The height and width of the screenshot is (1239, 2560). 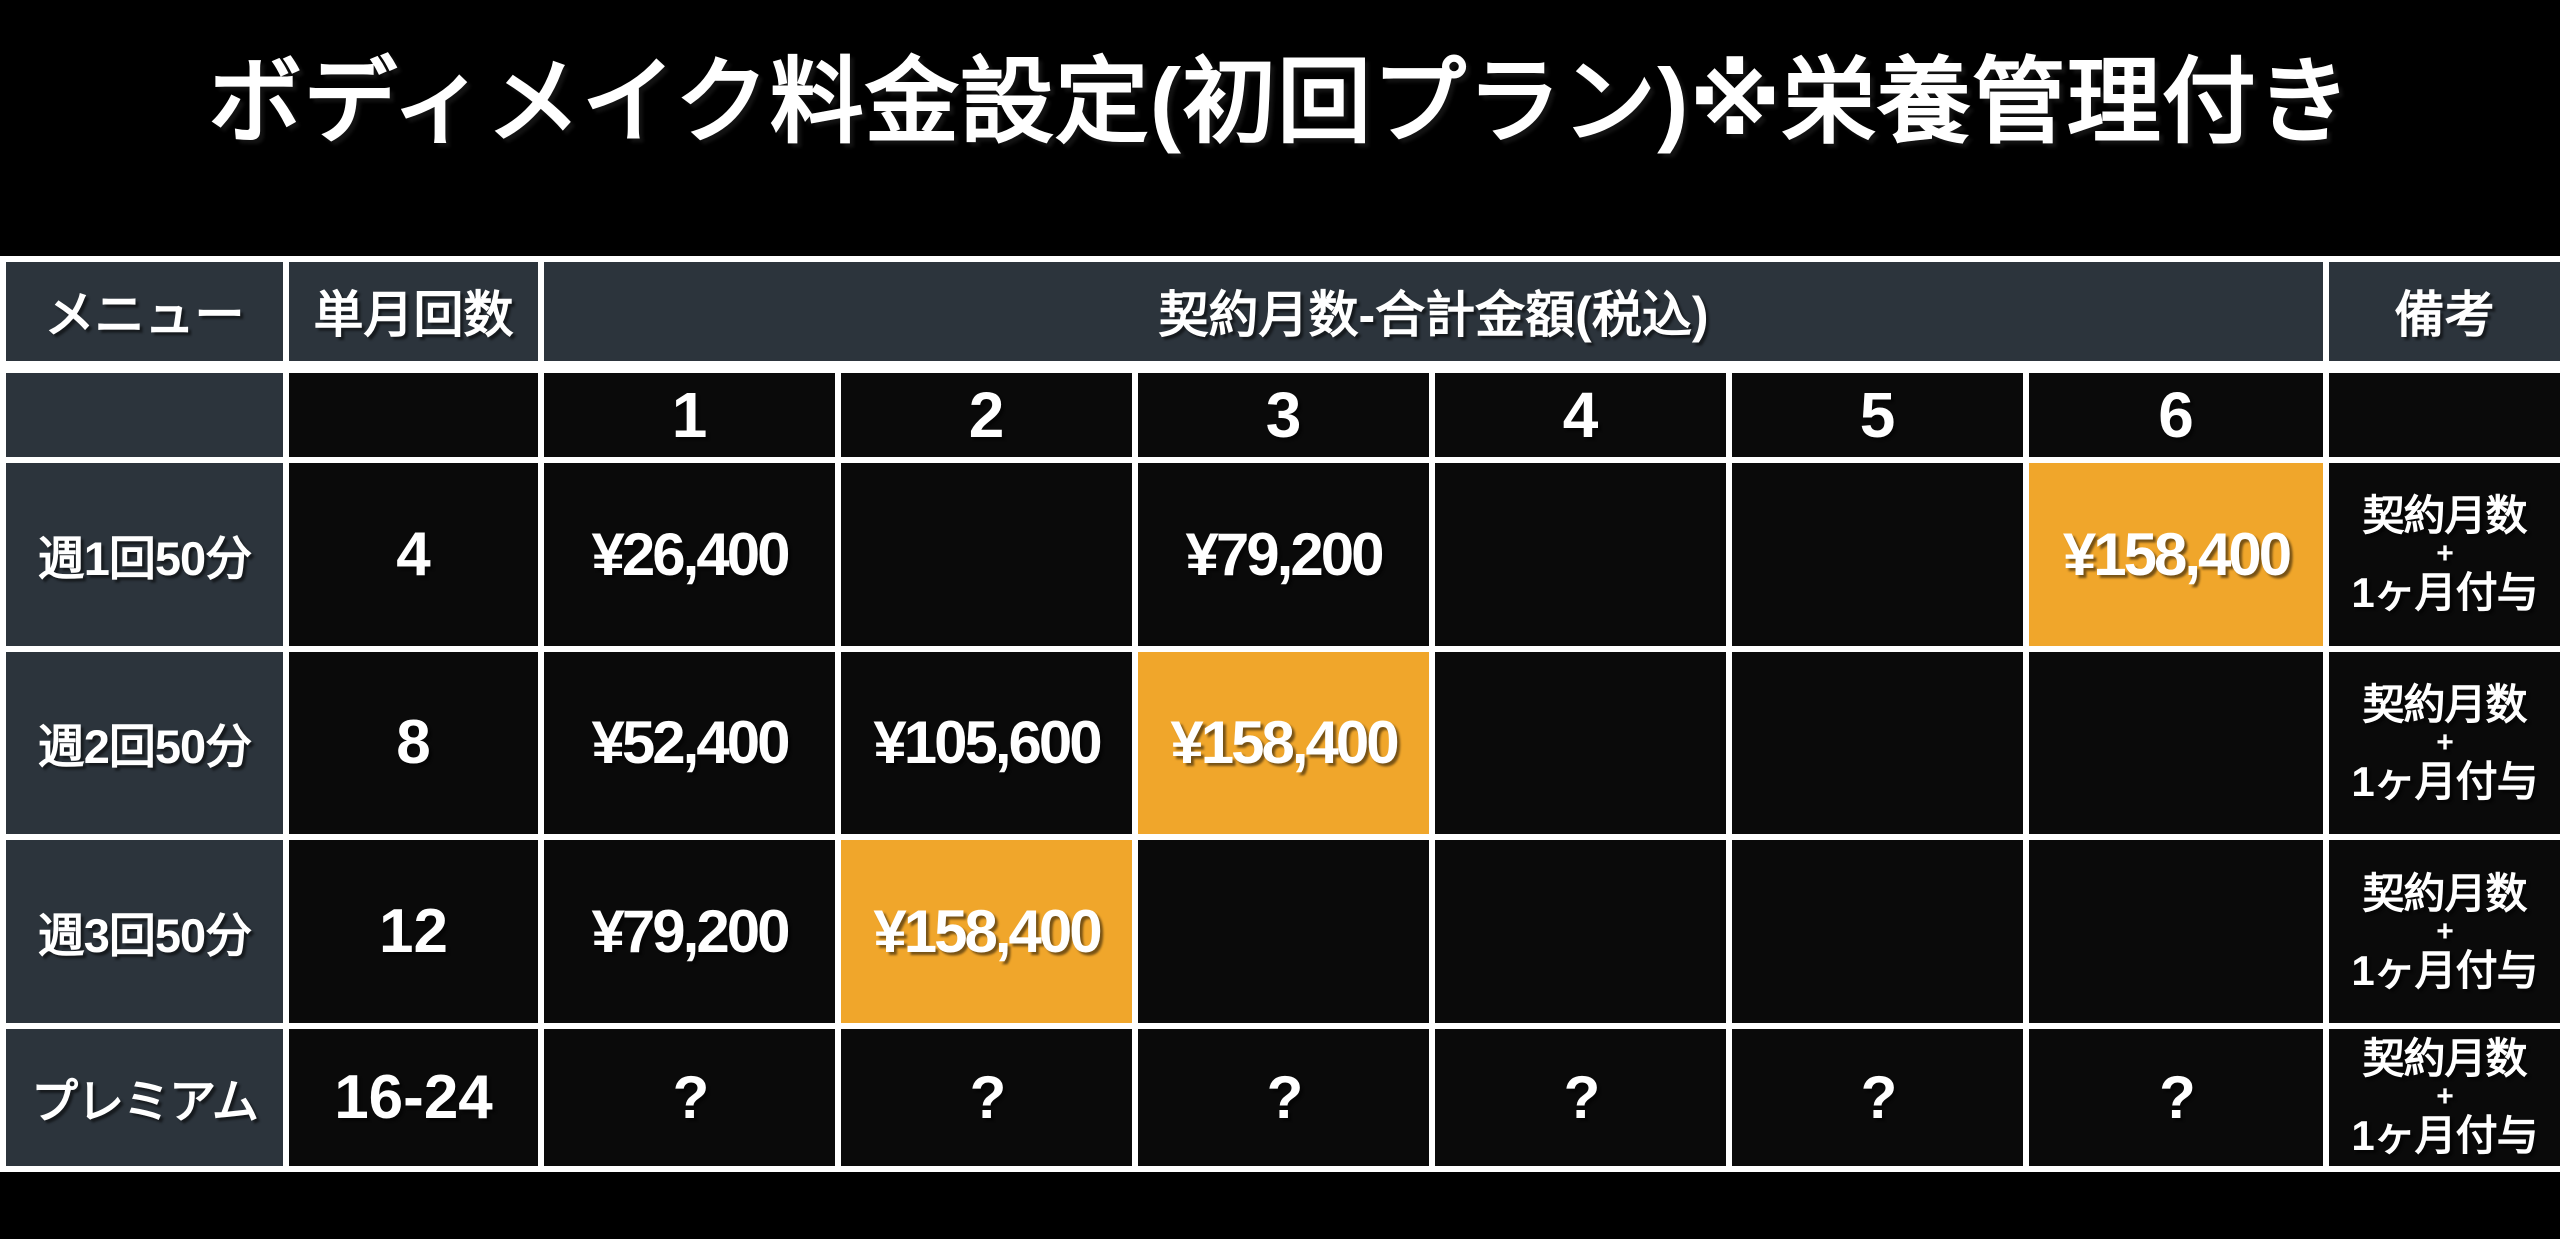 I want to click on month-number-2: 2, so click(x=986, y=413).